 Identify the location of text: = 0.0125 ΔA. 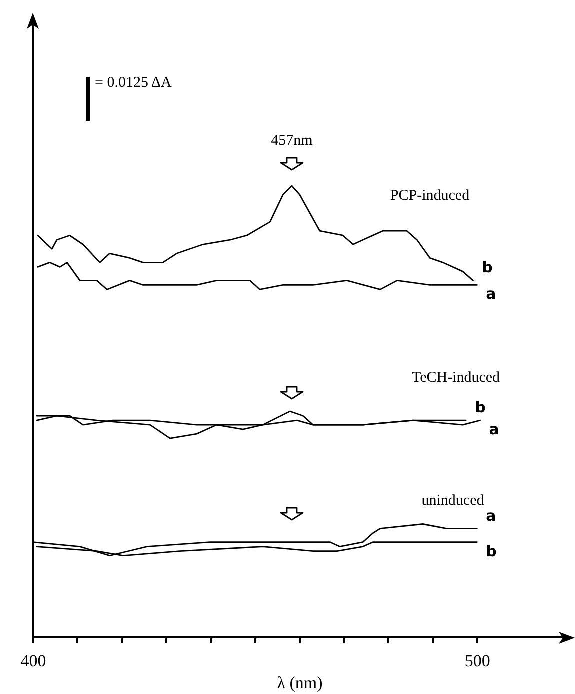
(133, 83).